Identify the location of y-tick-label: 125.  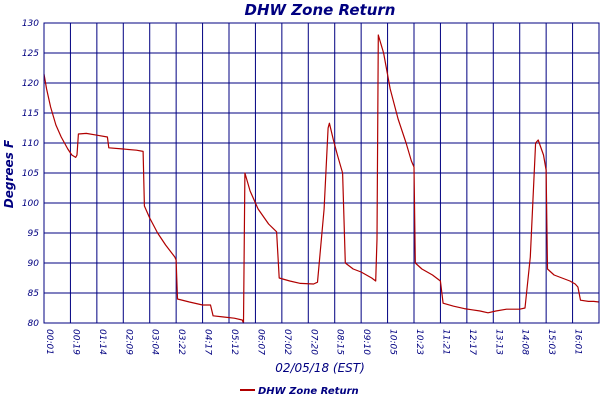
(30, 54).